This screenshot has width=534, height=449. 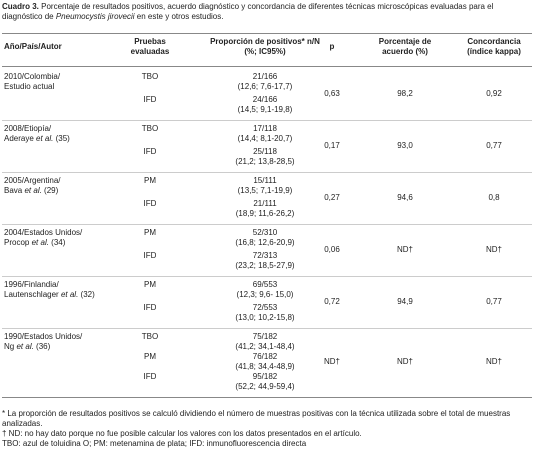 I want to click on header-cell: Año/País/Autor, so click(x=33, y=46).